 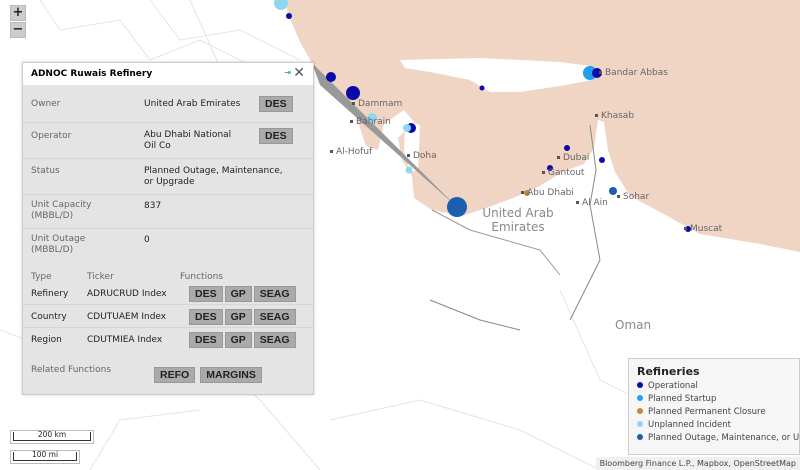 I want to click on type-cell: Country, so click(x=49, y=317).